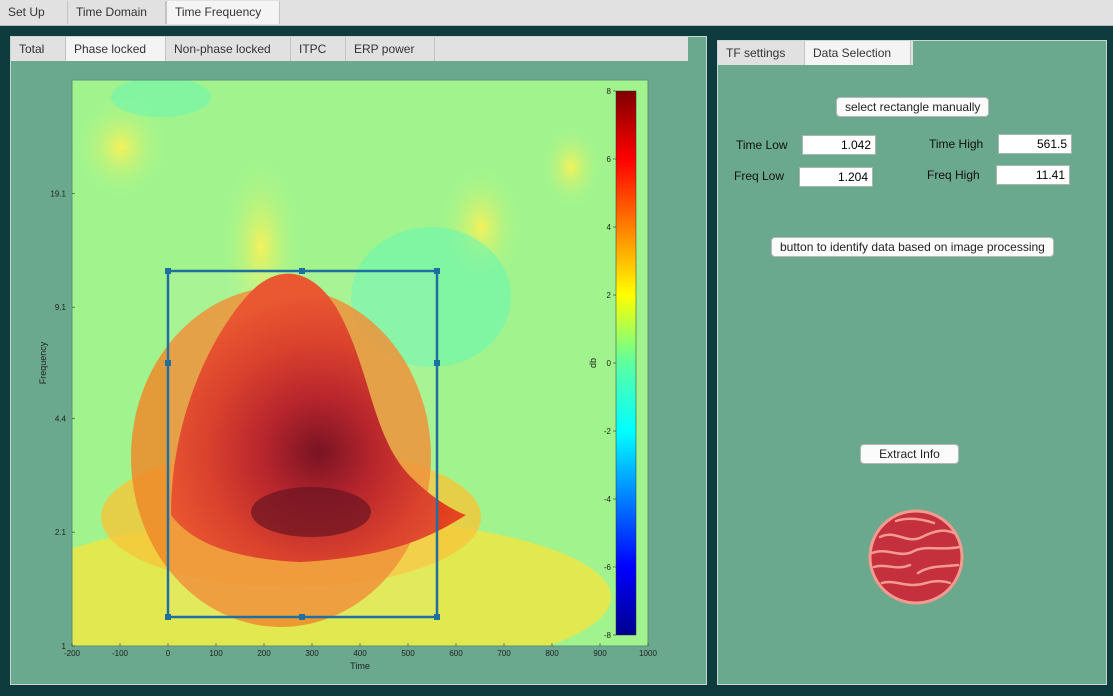  What do you see at coordinates (609, 227) in the screenshot?
I see `colorbar-tick-label: 4` at bounding box center [609, 227].